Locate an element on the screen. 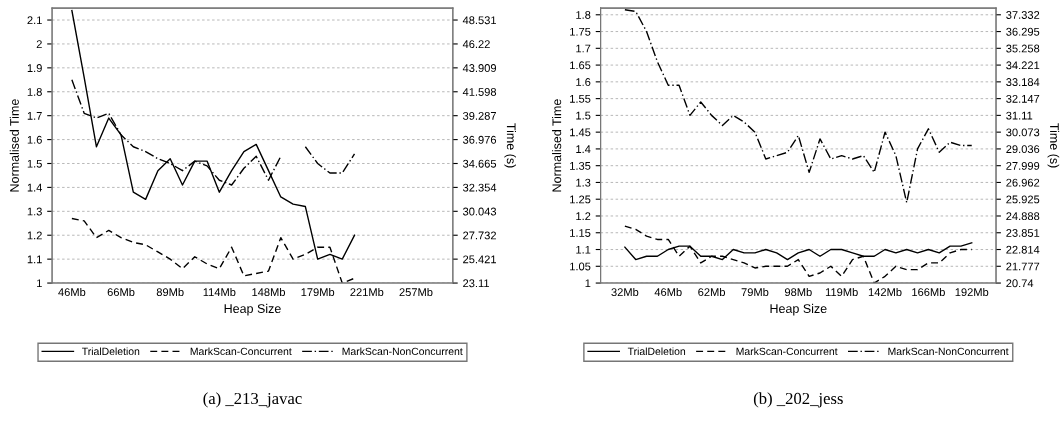  y2-tick-label: 46.22 is located at coordinates (476, 44).